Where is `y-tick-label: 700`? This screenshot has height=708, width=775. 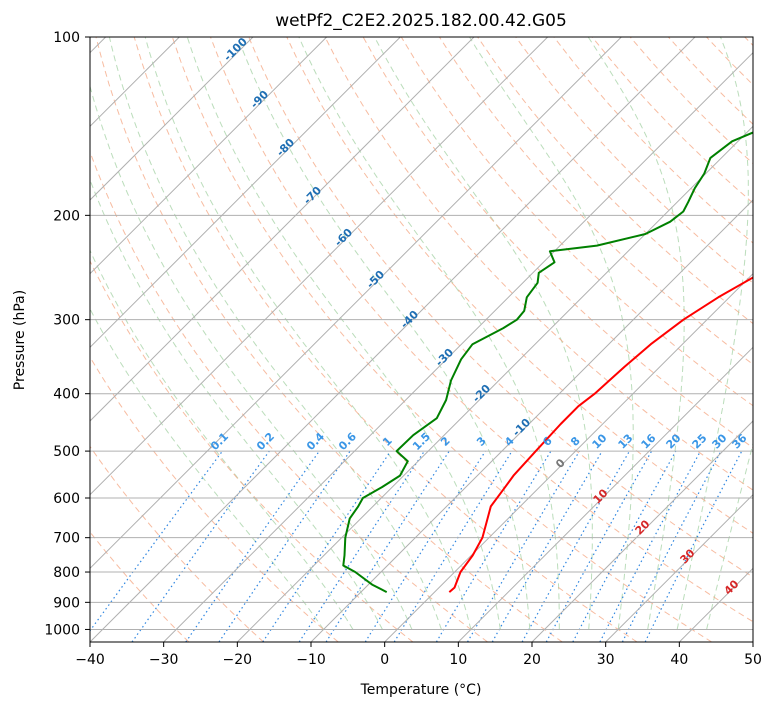 y-tick-label: 700 is located at coordinates (66, 539).